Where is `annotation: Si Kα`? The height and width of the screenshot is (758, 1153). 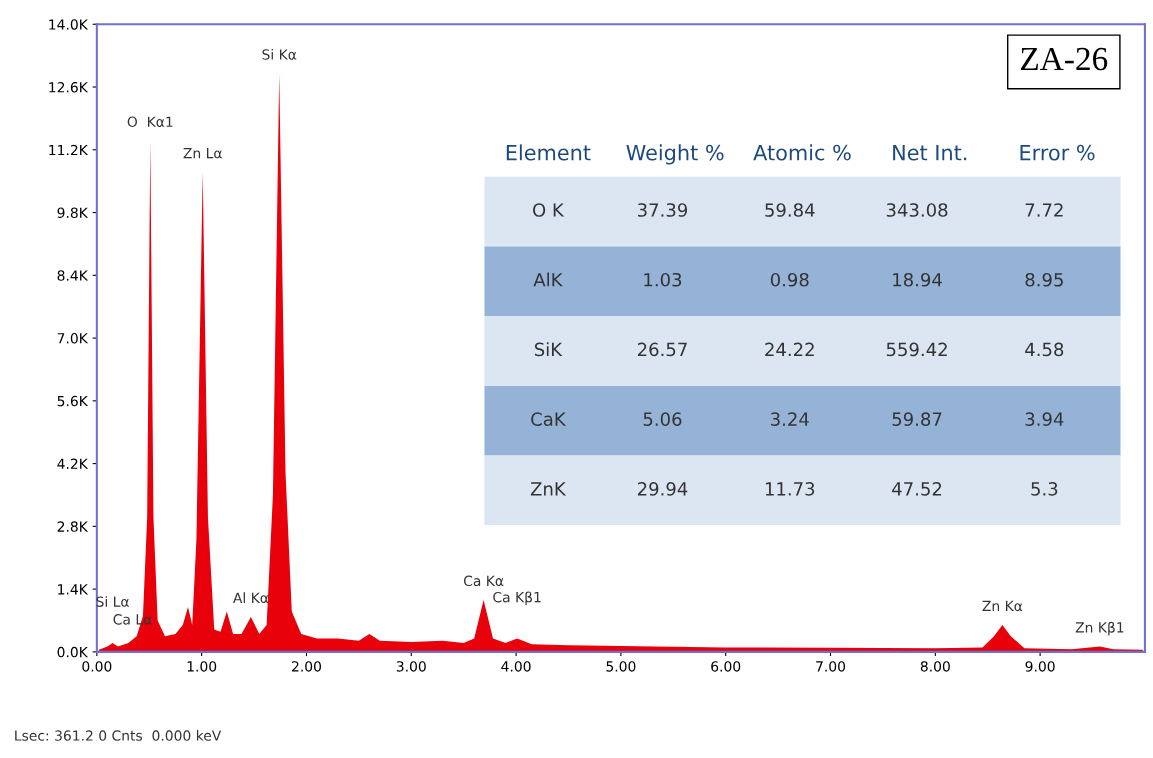 annotation: Si Kα is located at coordinates (279, 54).